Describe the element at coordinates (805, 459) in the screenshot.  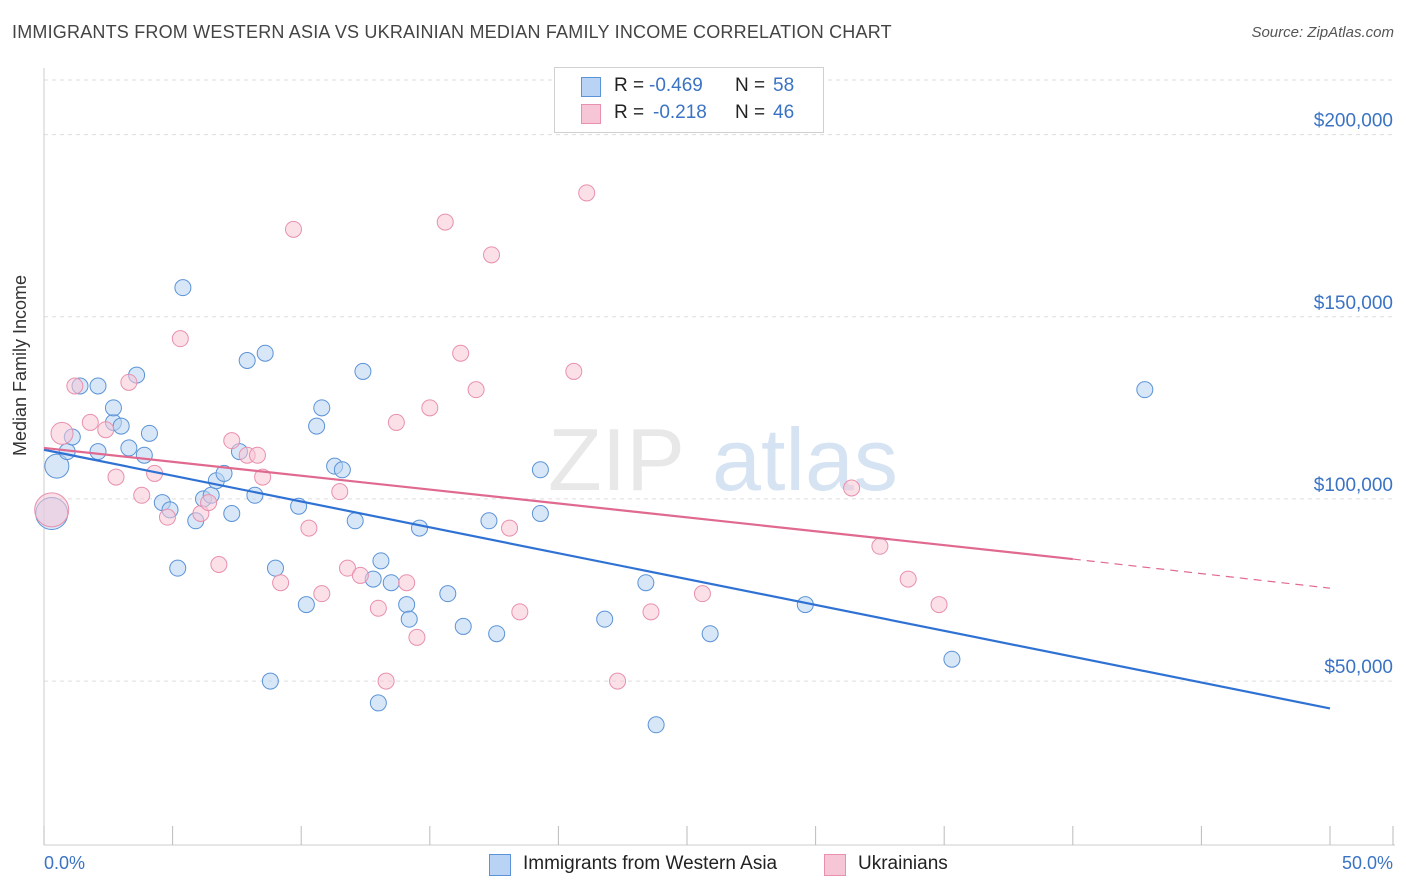
I see `watermark-atlas: atlas` at that location.